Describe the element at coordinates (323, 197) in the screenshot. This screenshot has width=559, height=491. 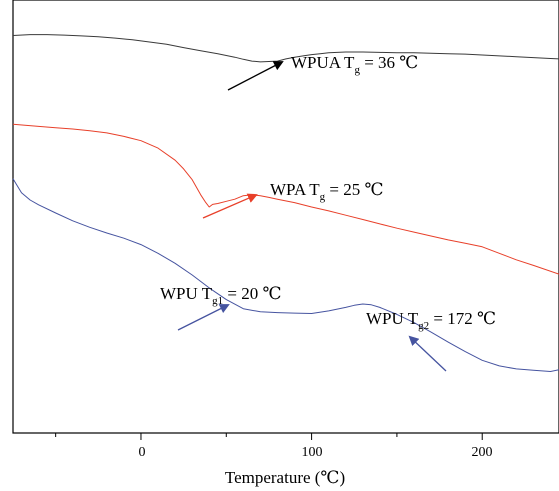
I see `wpa-annot-sub: g` at that location.